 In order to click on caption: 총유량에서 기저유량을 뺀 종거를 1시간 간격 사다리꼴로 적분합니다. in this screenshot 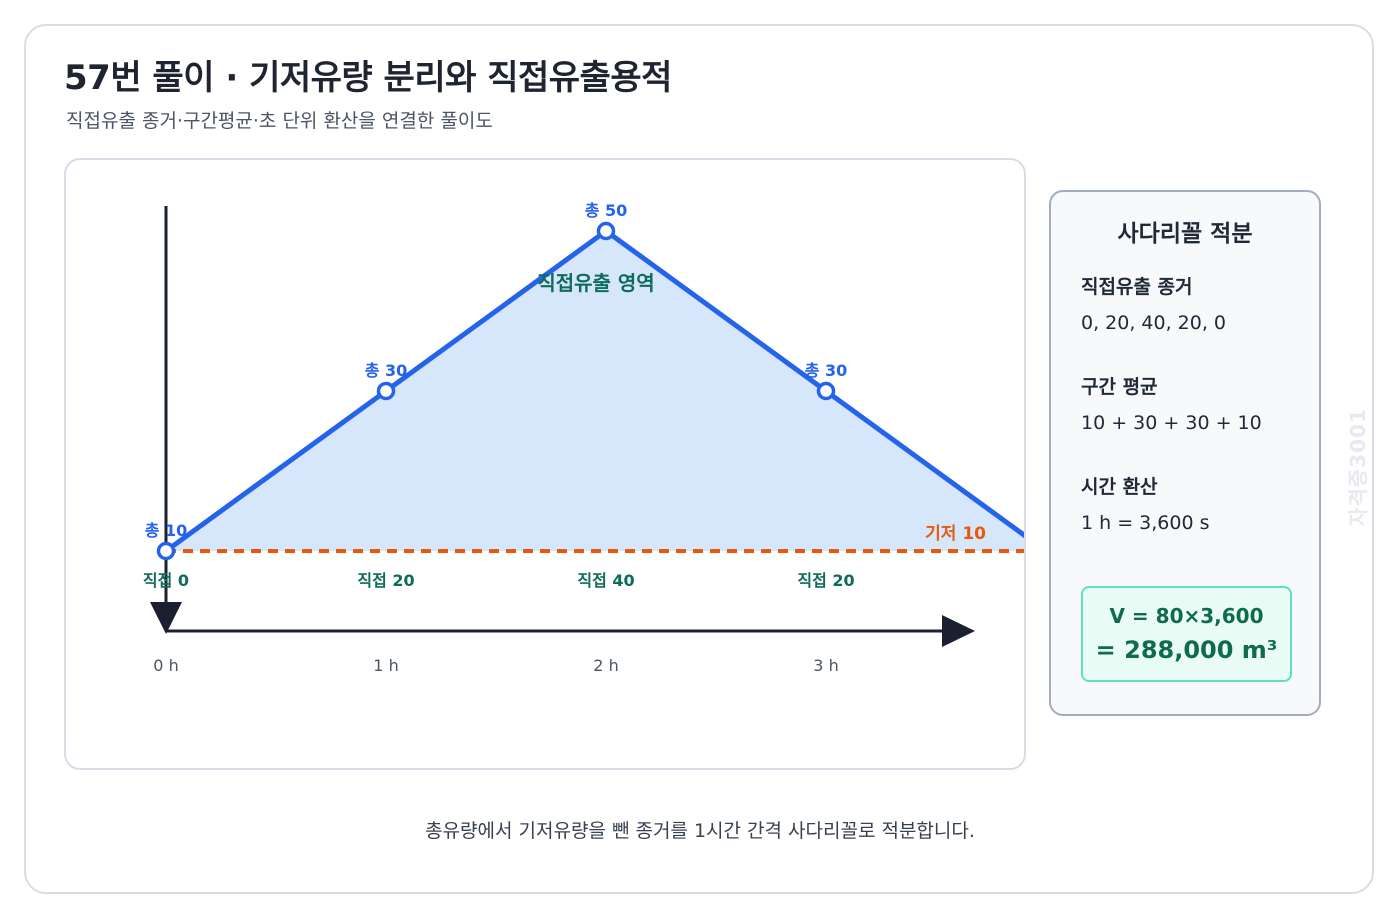, I will do `click(700, 831)`.